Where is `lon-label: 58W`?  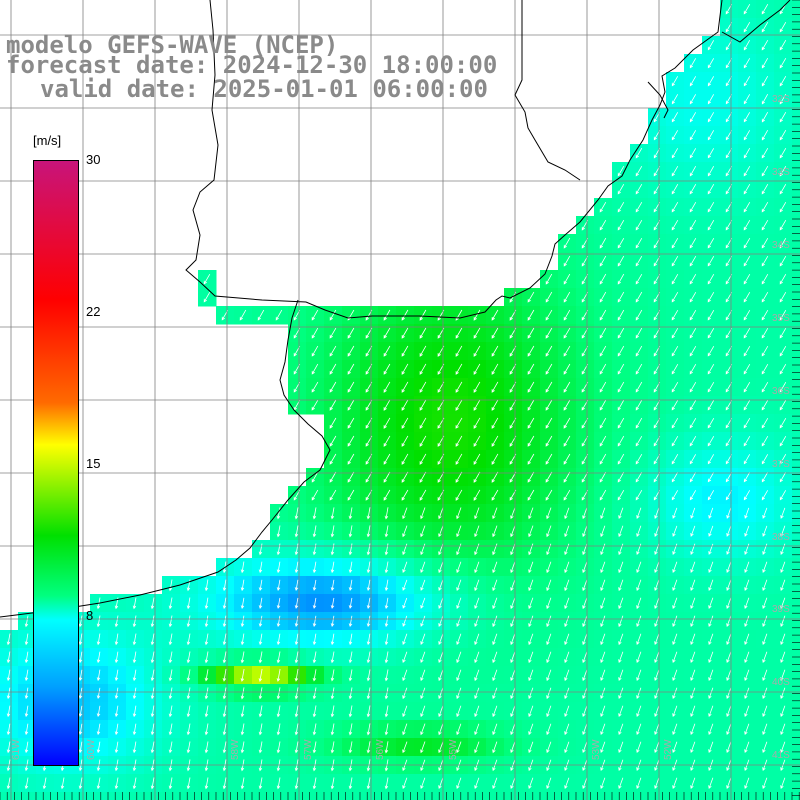 lon-label: 58W is located at coordinates (235, 749).